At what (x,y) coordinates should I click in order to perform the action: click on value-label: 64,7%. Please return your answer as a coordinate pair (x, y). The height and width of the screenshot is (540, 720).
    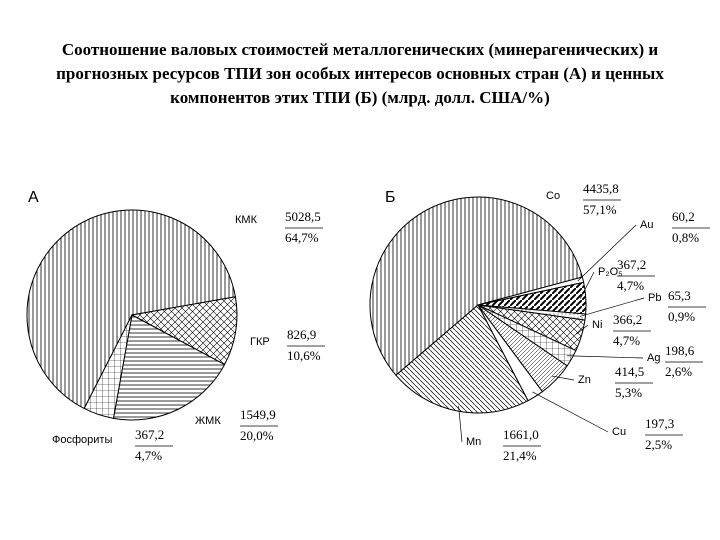
    Looking at the image, I should click on (302, 237).